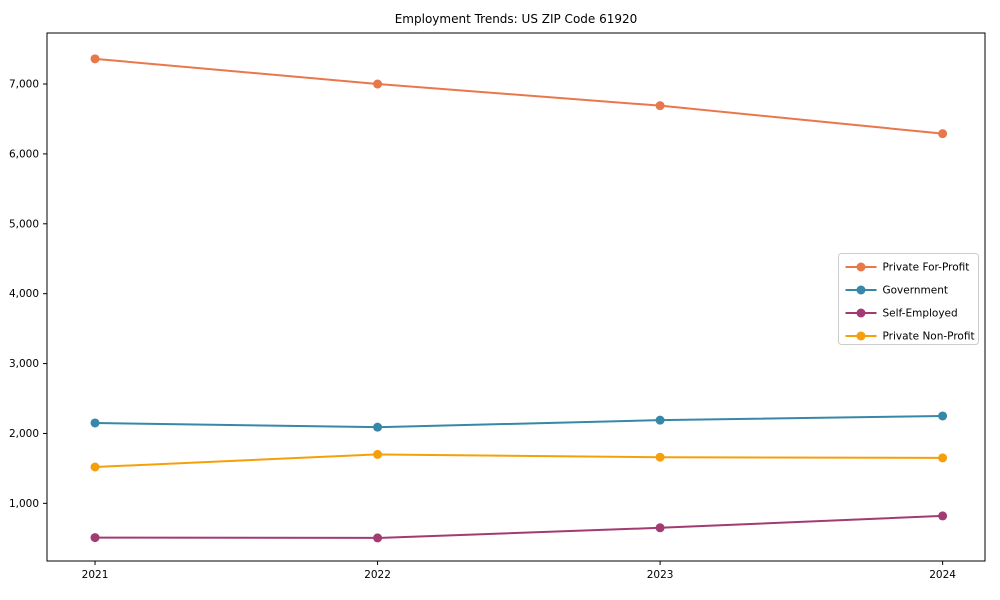  I want to click on data-point-private-non-profit-2022, so click(378, 454).